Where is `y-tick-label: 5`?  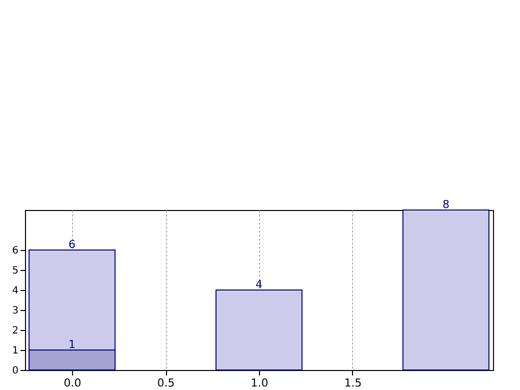 y-tick-label: 5 is located at coordinates (15, 271).